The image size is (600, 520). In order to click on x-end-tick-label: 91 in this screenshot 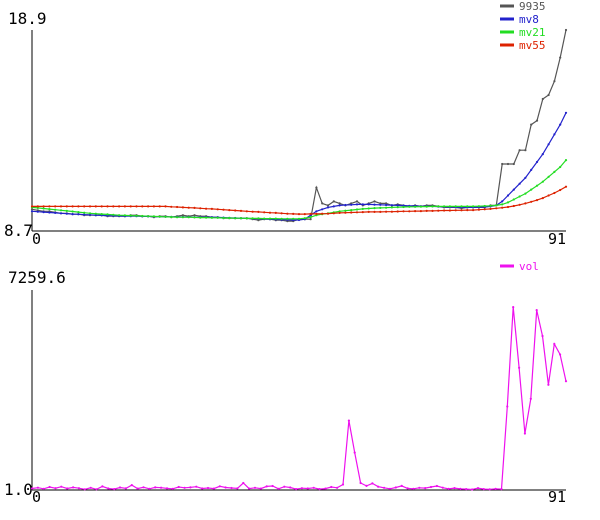, I will do `click(557, 239)`.